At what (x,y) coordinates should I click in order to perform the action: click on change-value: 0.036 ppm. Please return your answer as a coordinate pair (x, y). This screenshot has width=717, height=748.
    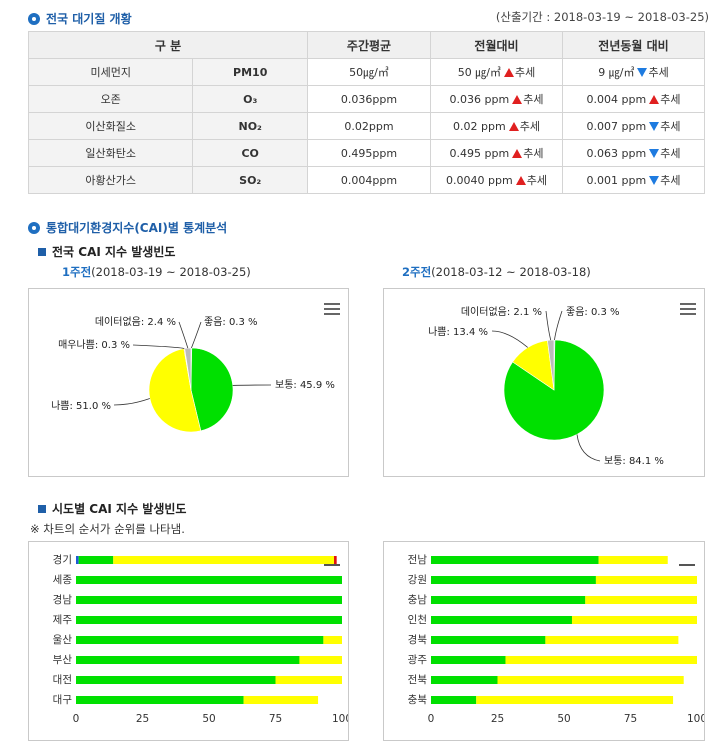
    Looking at the image, I should click on (479, 99).